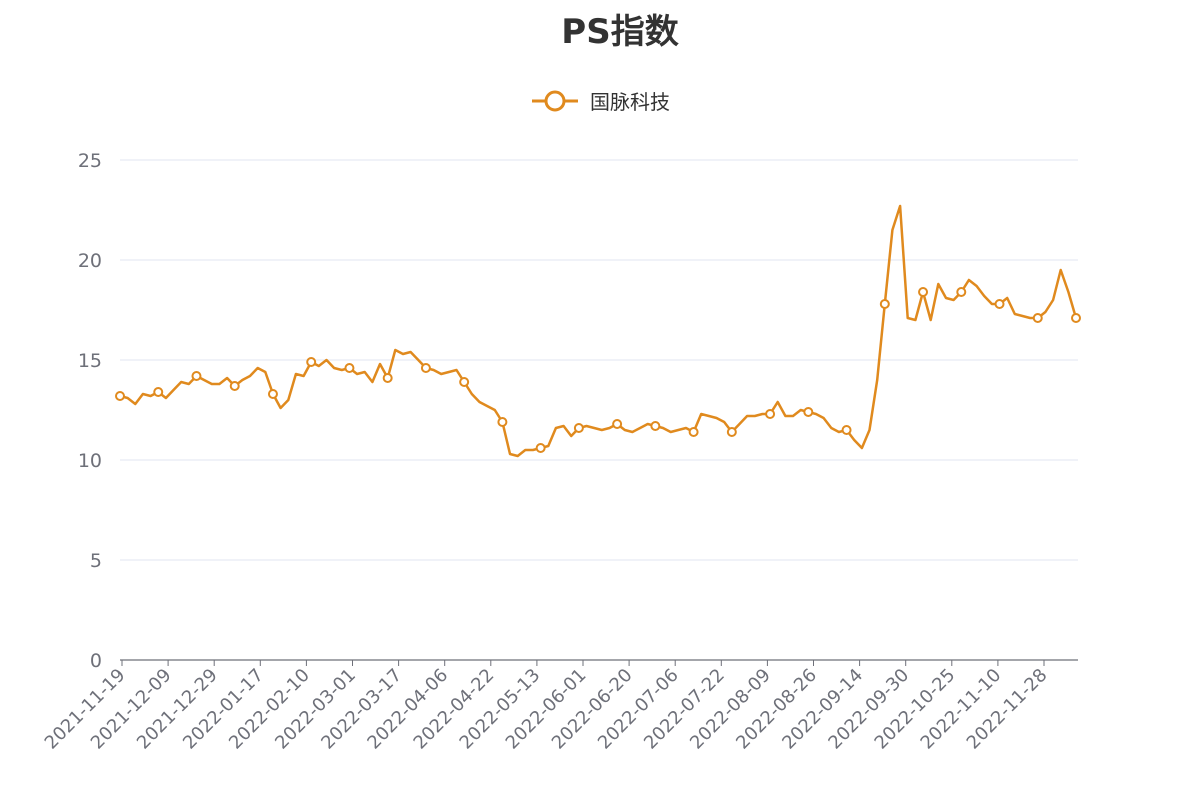 This screenshot has width=1200, height=800. What do you see at coordinates (90, 461) in the screenshot?
I see `y-tick-label: 10` at bounding box center [90, 461].